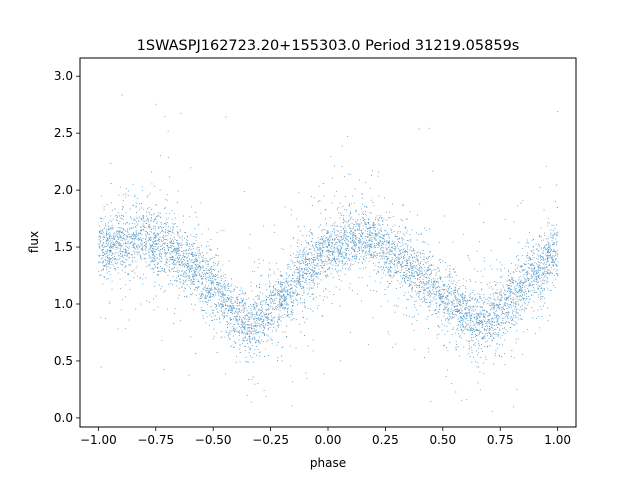 The width and height of the screenshot is (640, 480). I want to click on x-tick-label: 0.25, so click(385, 440).